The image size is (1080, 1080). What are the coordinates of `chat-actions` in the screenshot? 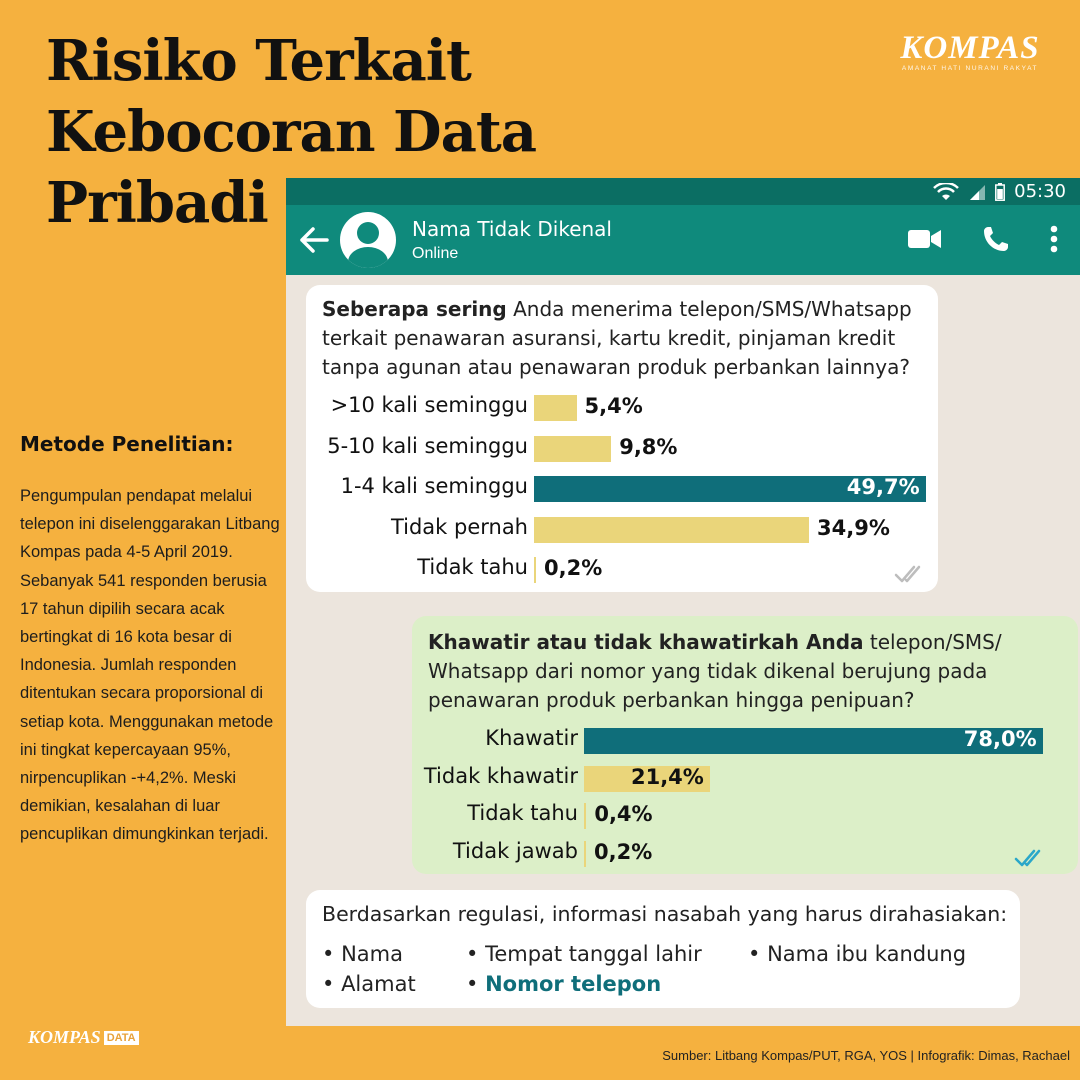 It's located at (983, 239).